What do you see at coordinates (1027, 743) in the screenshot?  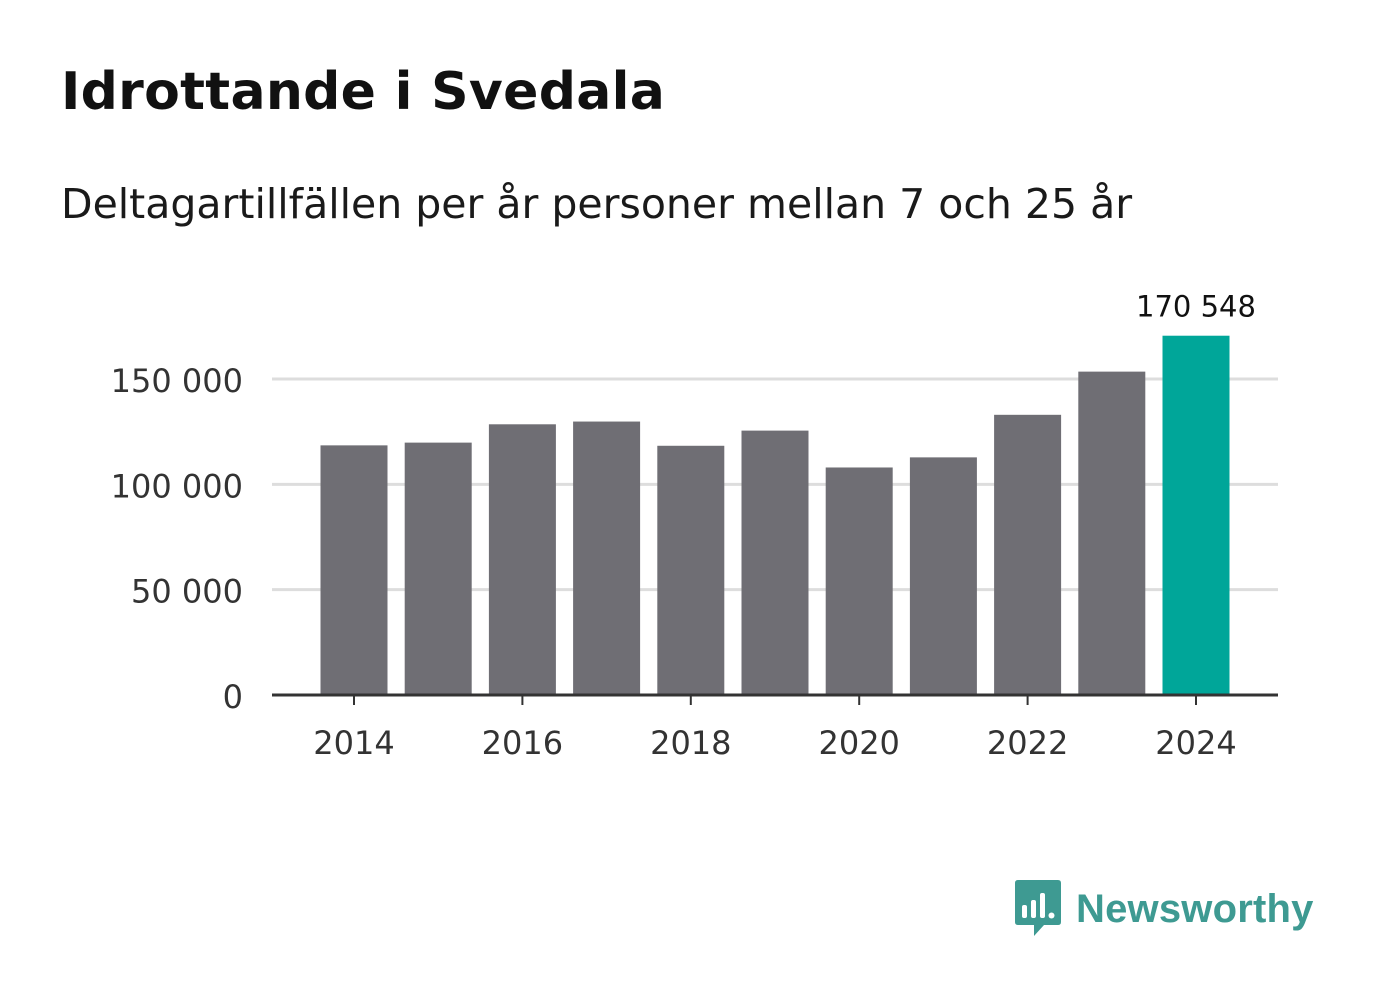 I see `x-tick-label: 2022` at bounding box center [1027, 743].